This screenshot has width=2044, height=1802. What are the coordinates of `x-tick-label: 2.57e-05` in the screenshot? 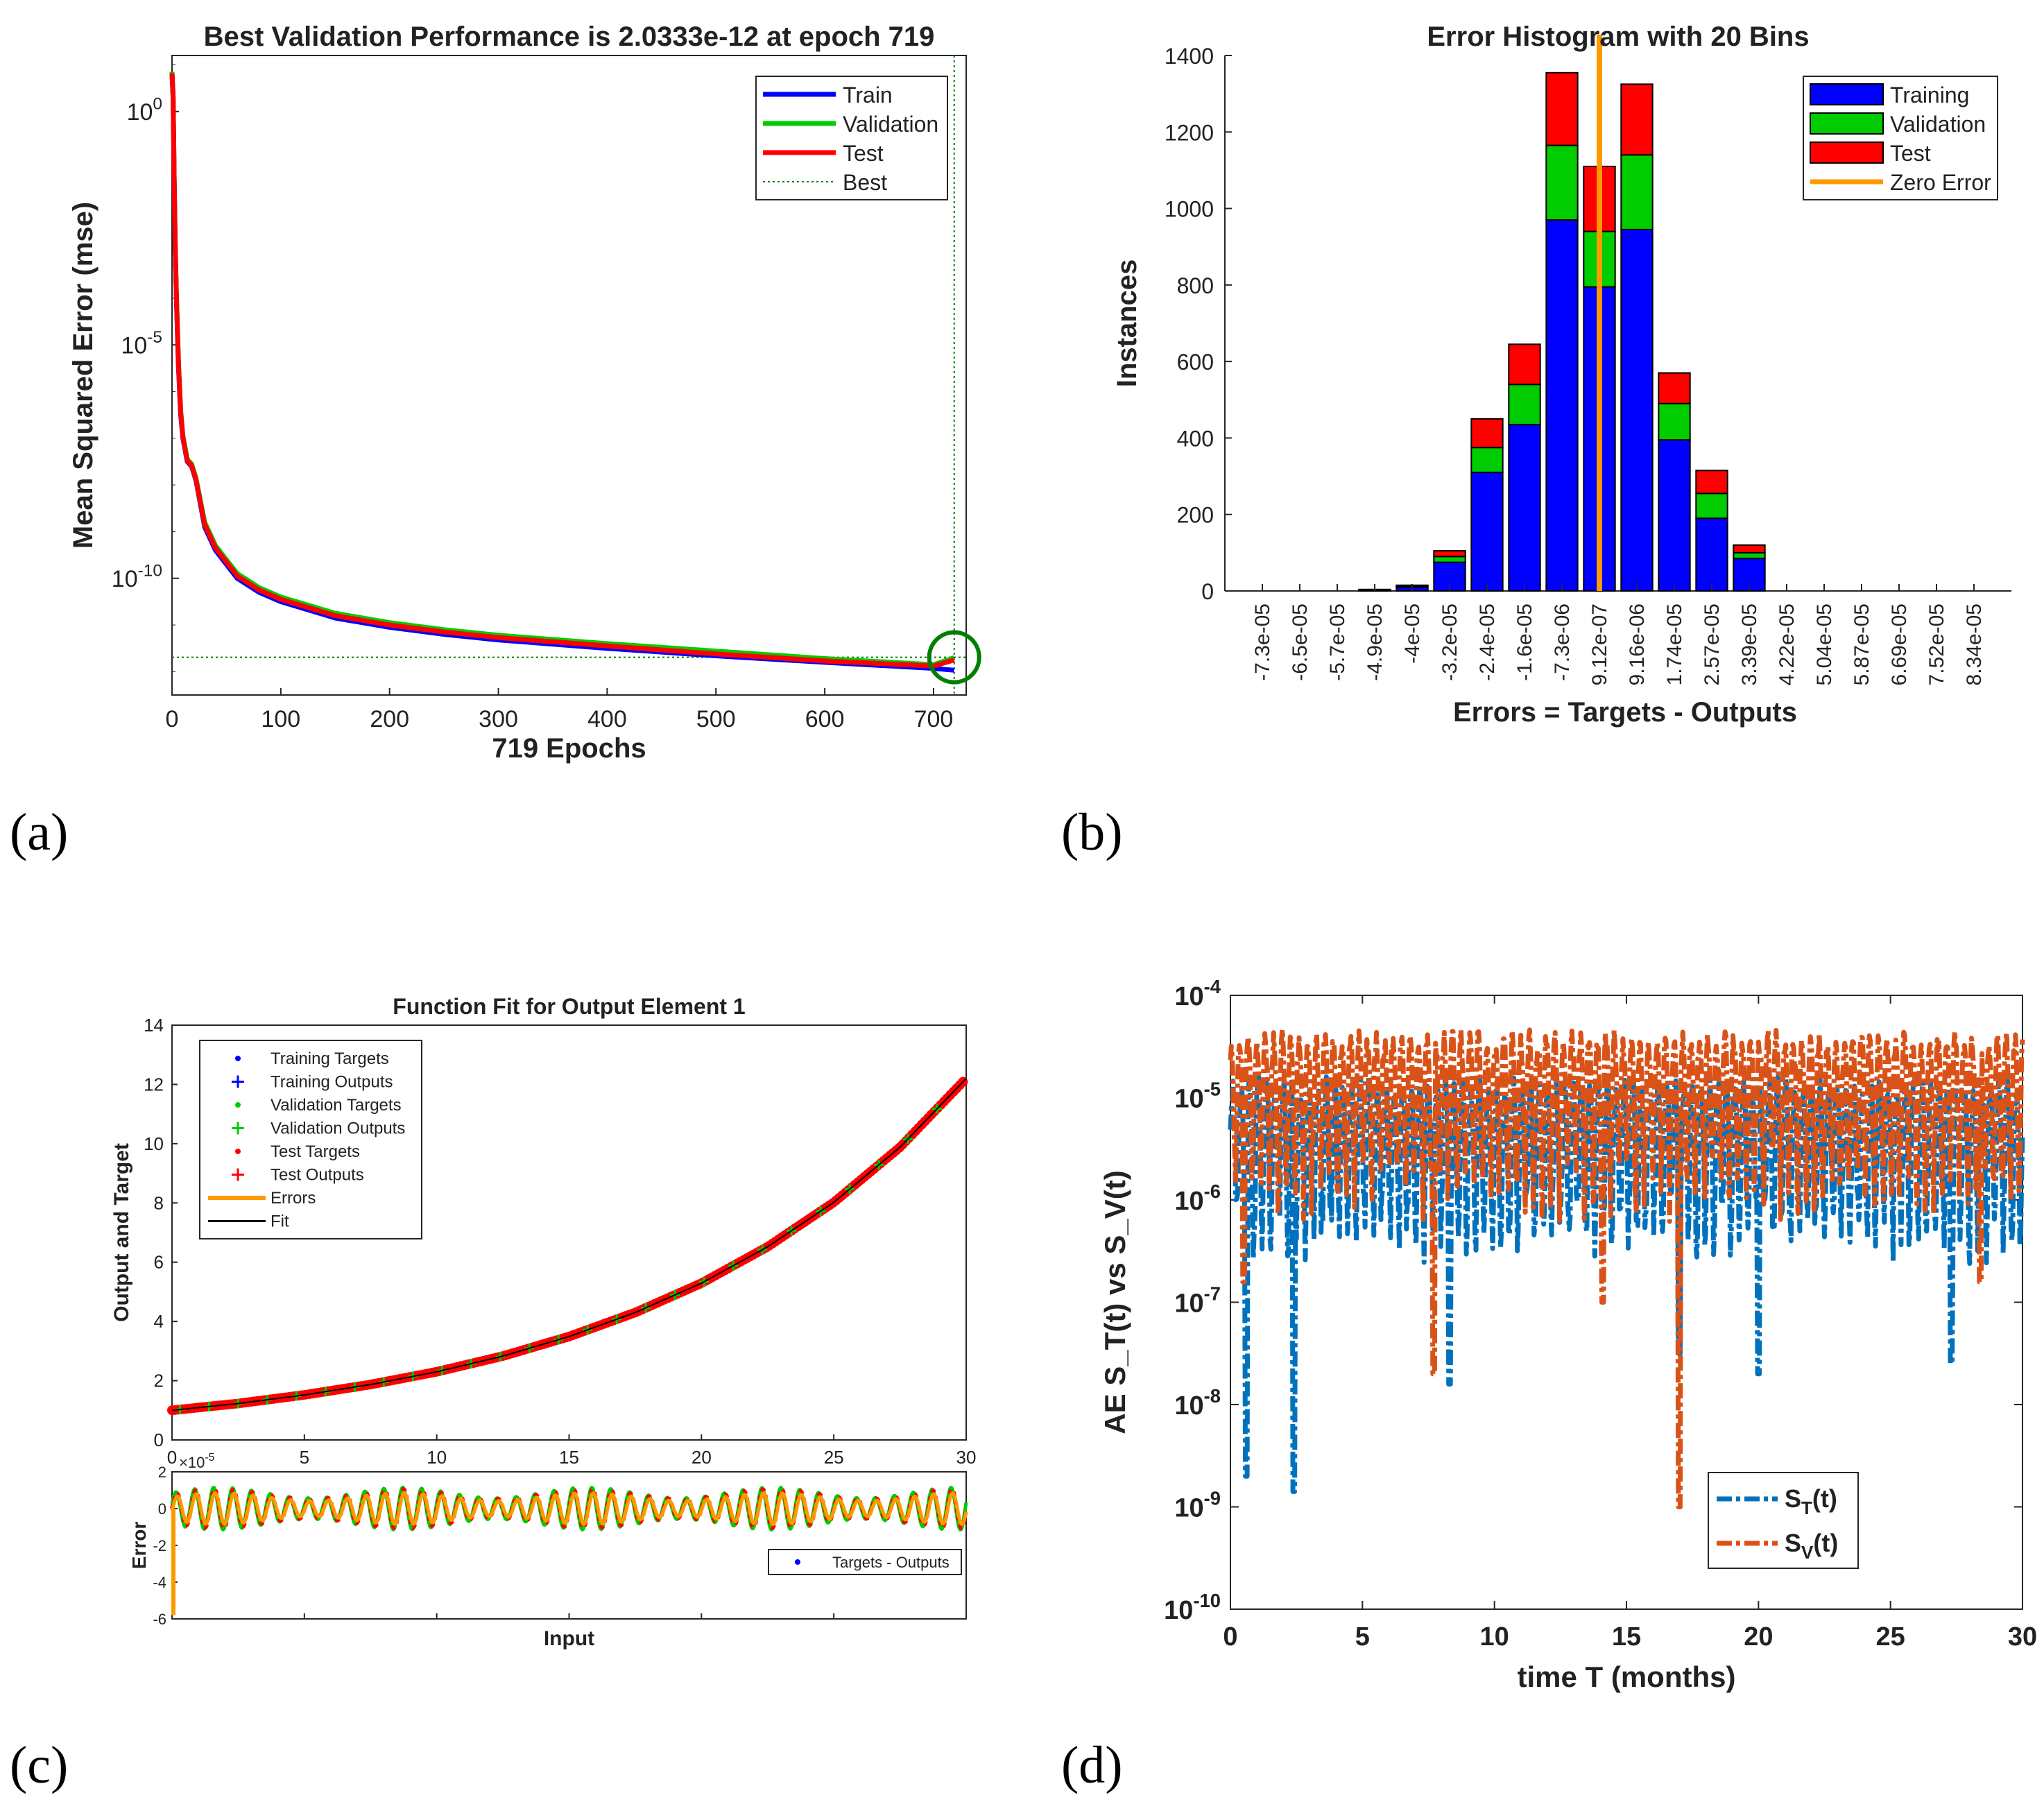 It's located at (1712, 644).